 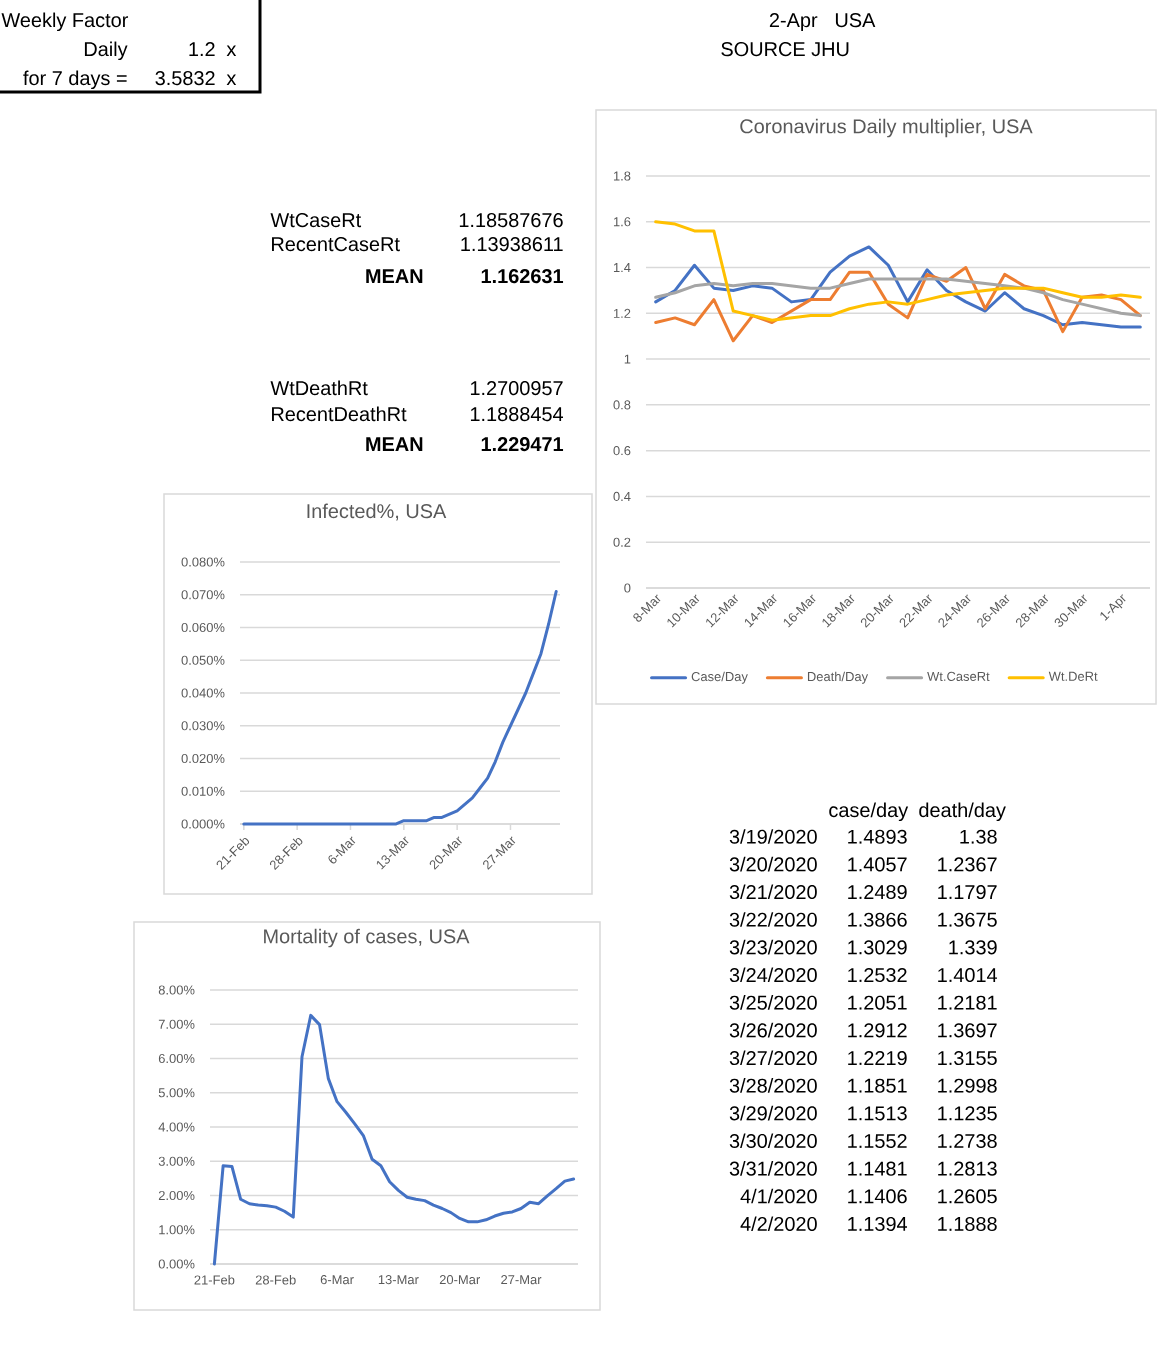 I want to click on data-label: 1.1888, so click(x=967, y=1224).